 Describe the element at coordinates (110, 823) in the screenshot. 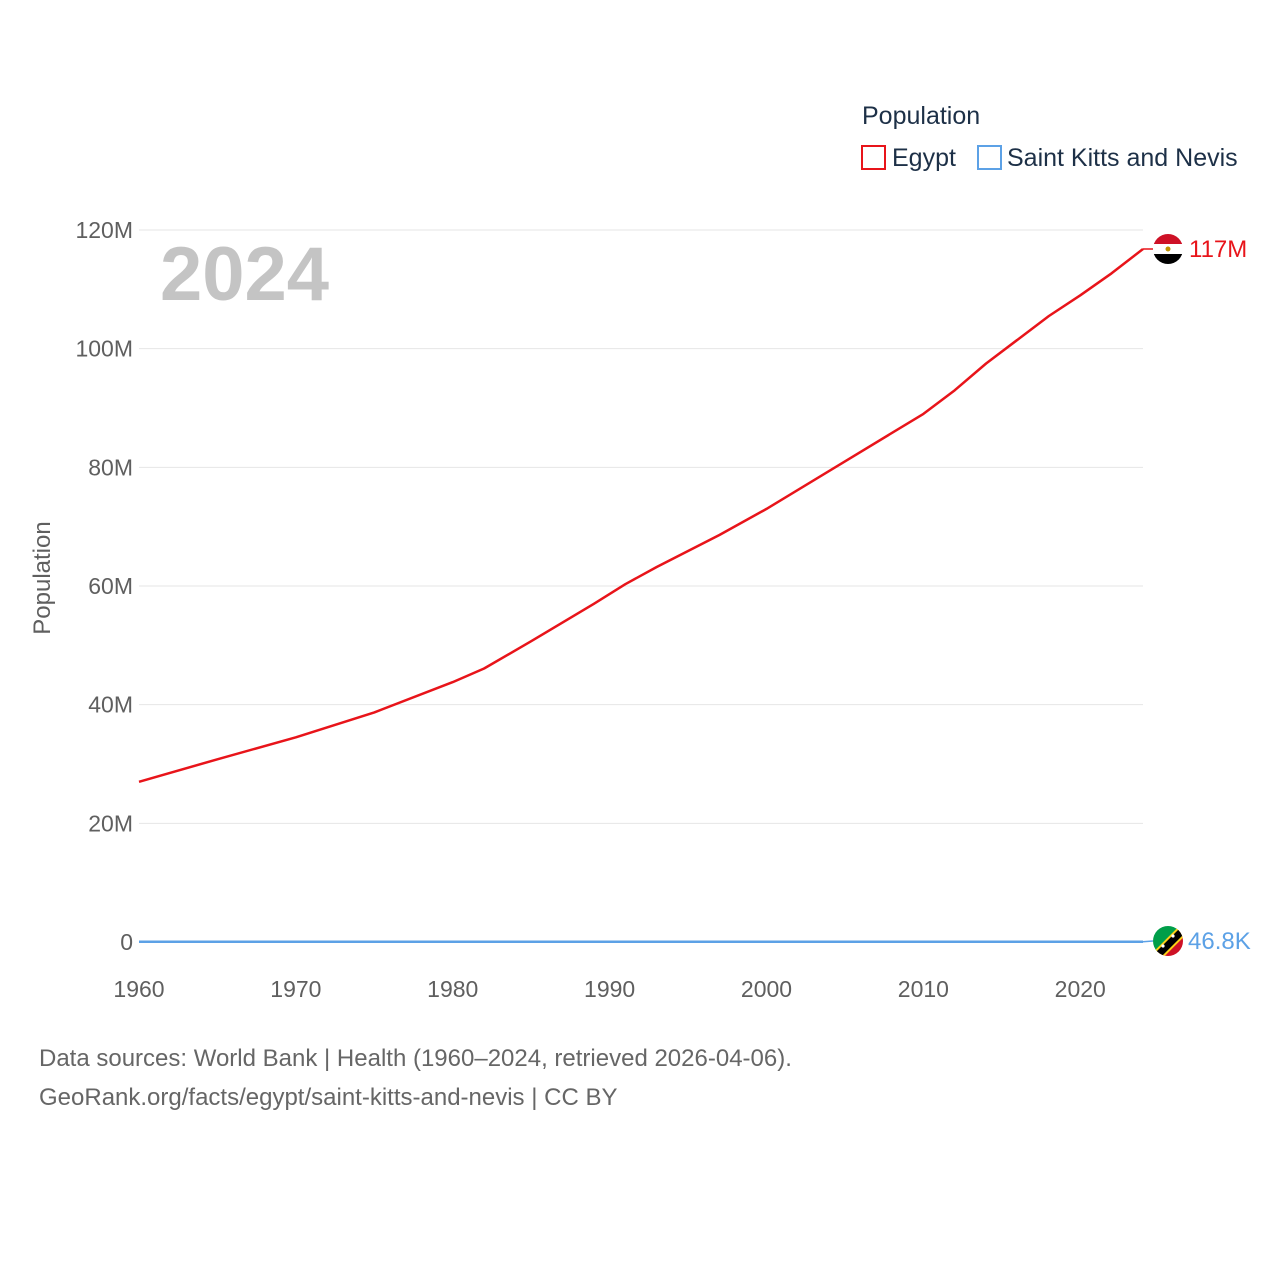

I see `y-tick-label: 20M` at that location.